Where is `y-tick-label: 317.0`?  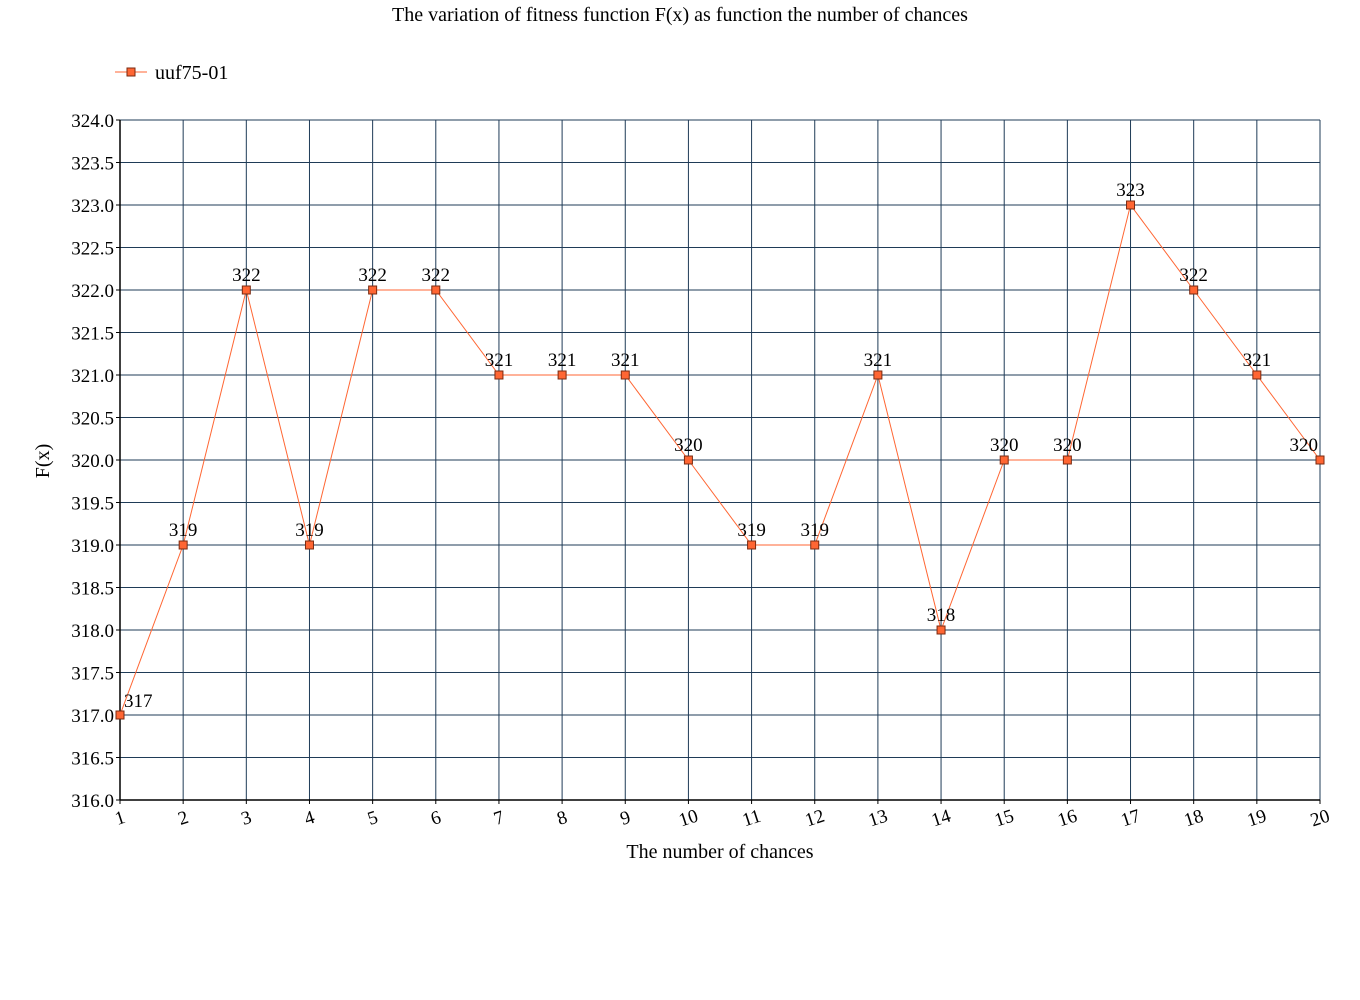 y-tick-label: 317.0 is located at coordinates (92, 716).